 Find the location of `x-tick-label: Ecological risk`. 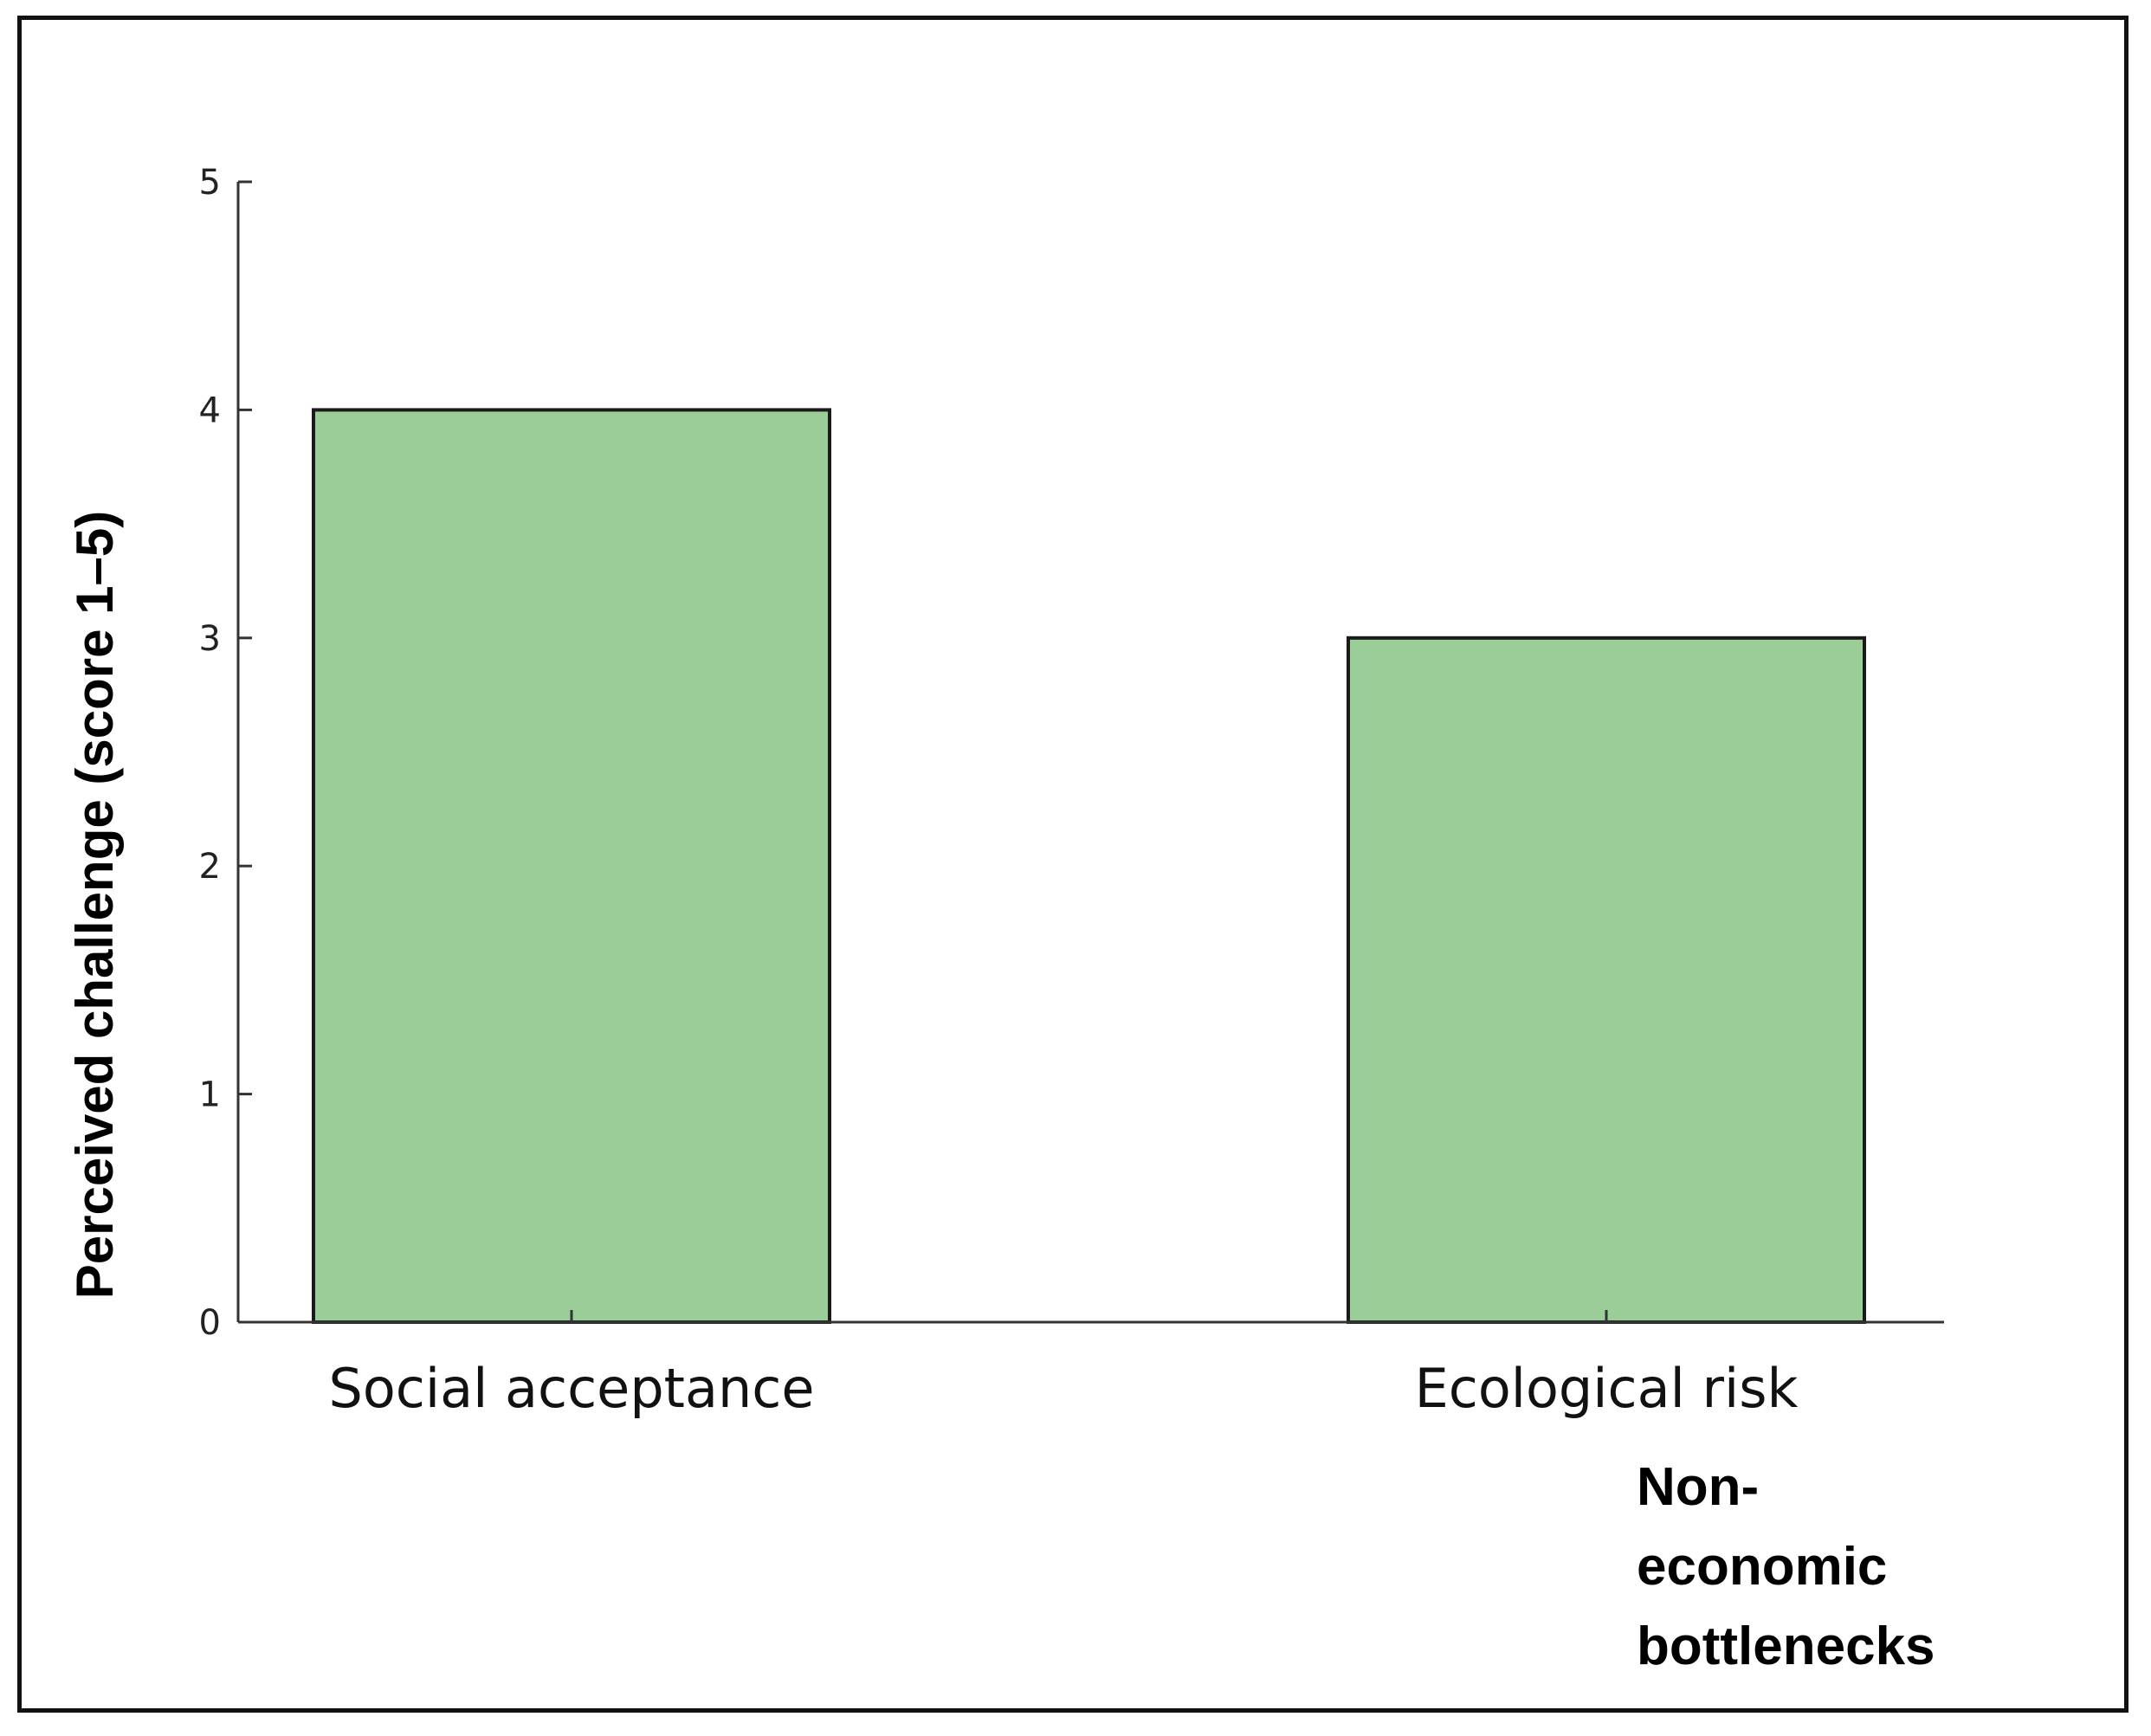

x-tick-label: Ecological risk is located at coordinates (1607, 1388).